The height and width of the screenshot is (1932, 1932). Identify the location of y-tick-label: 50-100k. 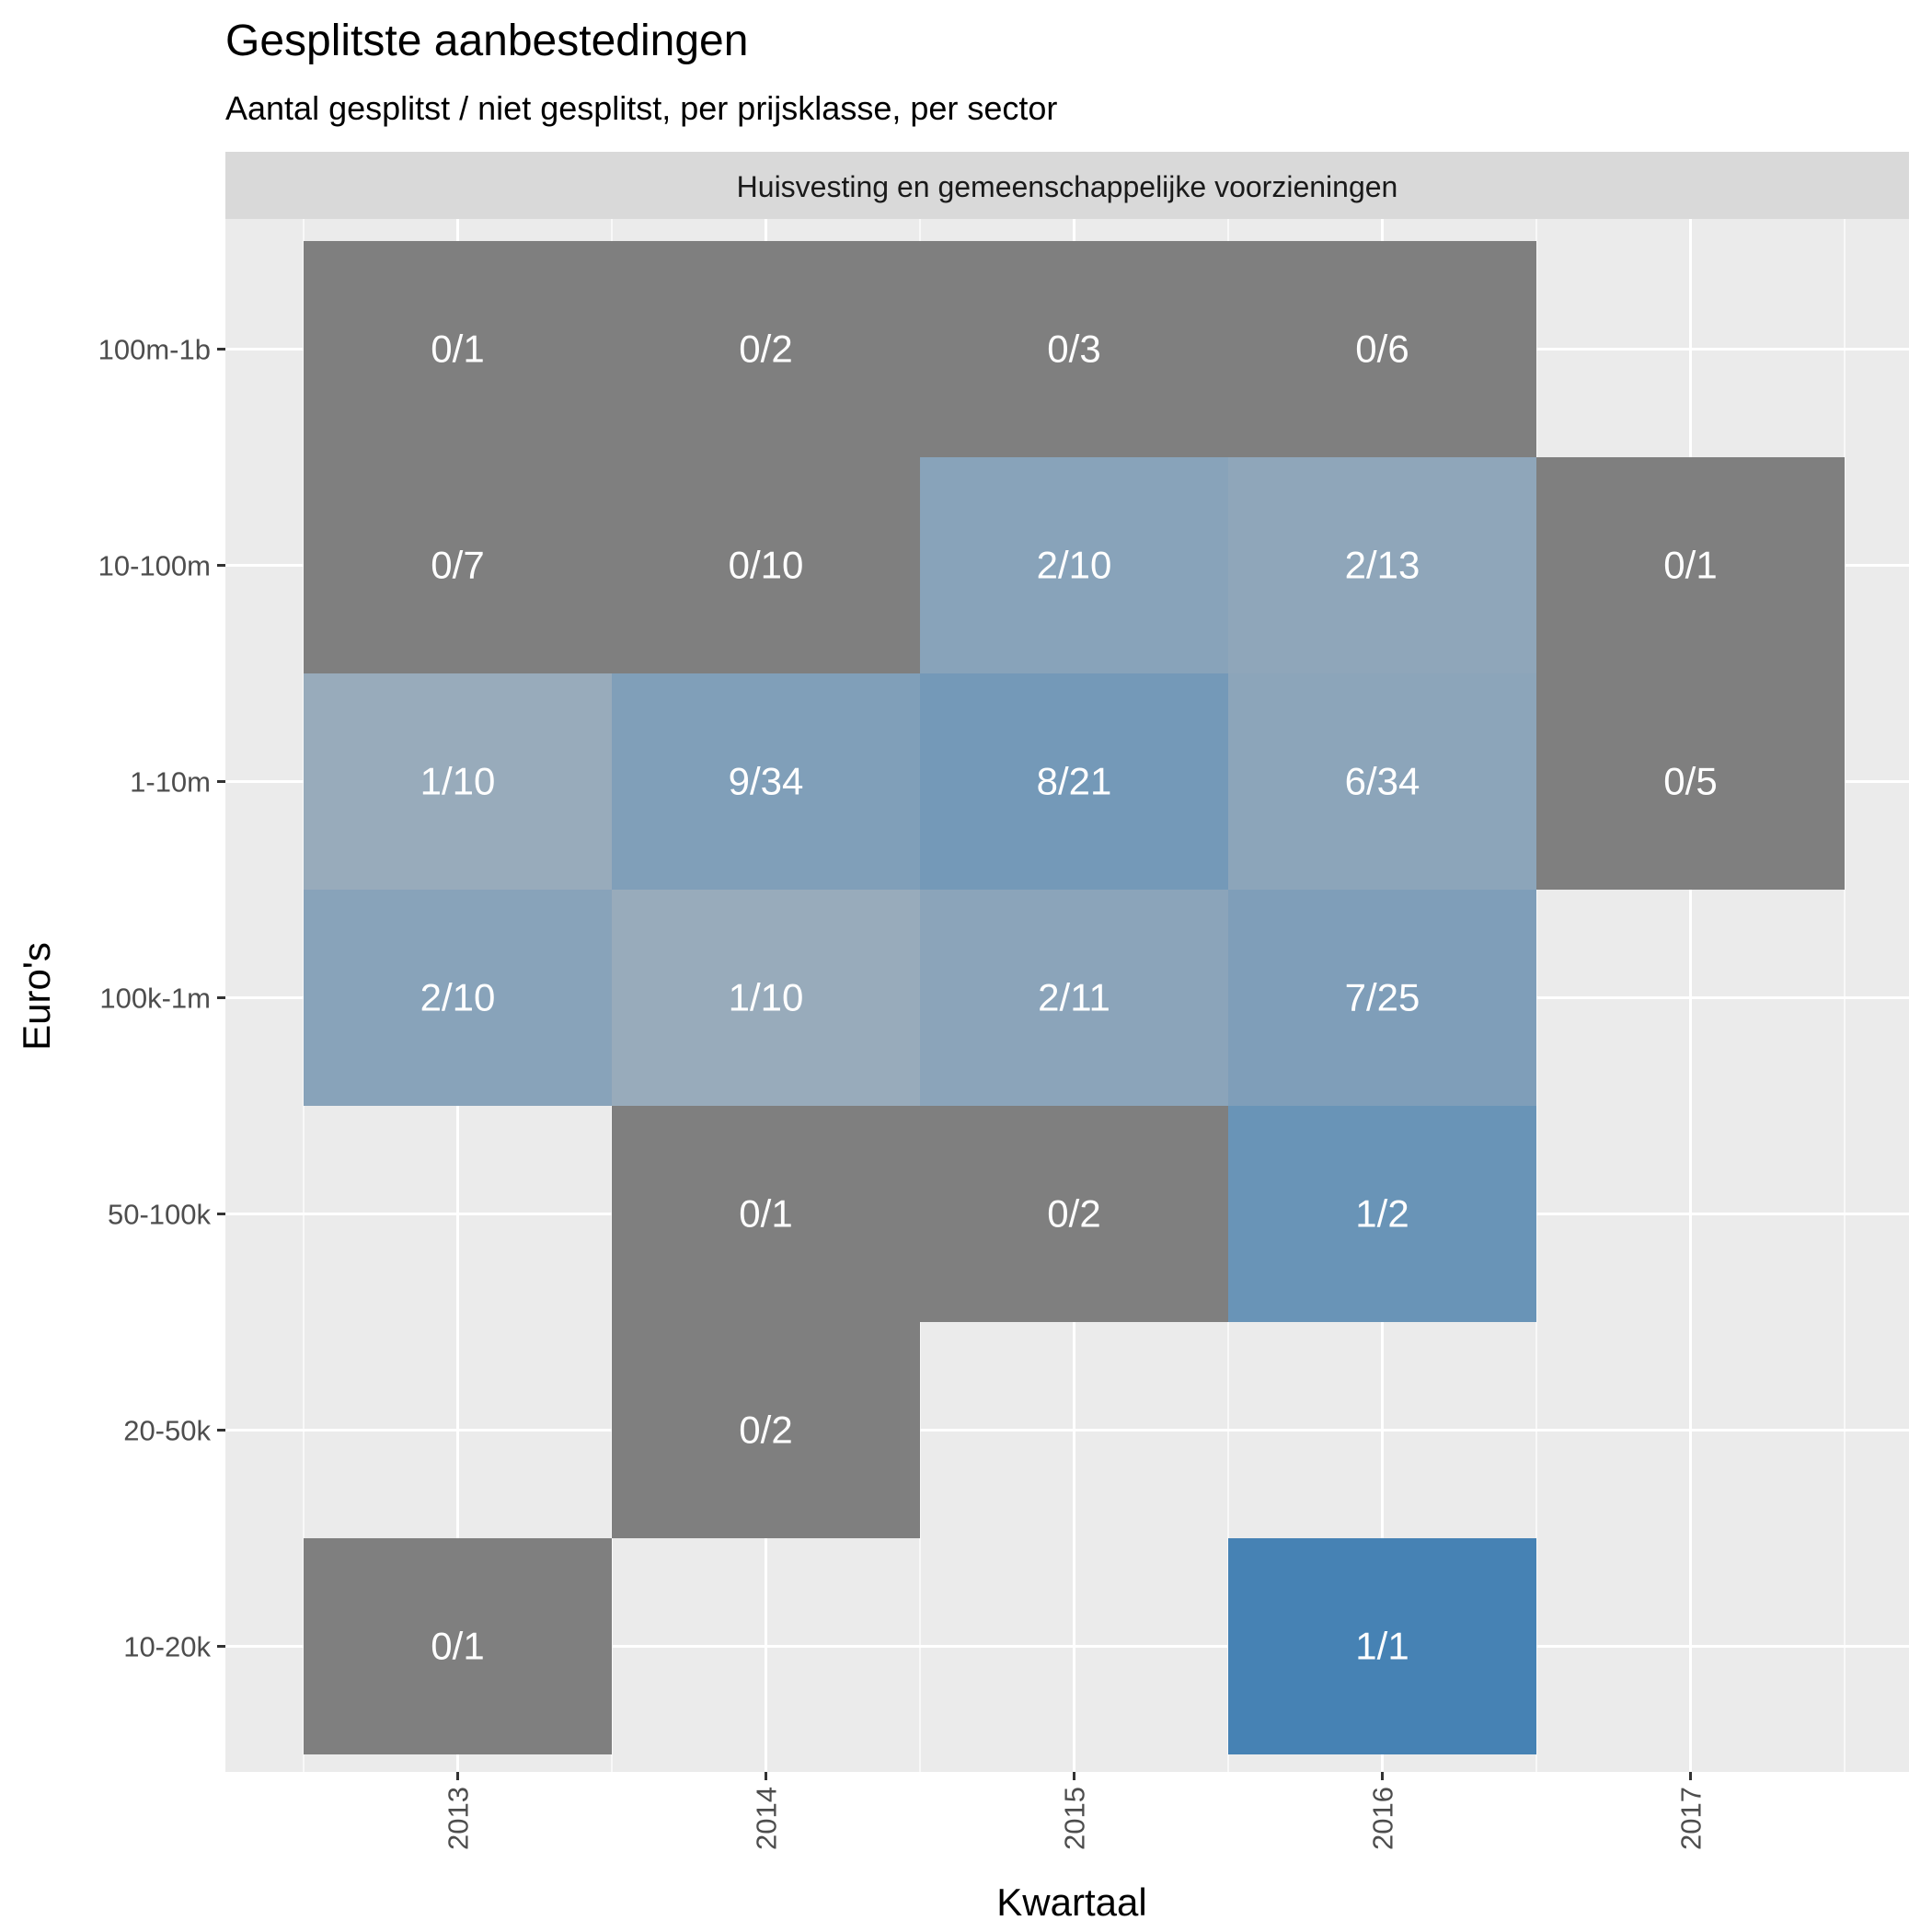
(160, 1215).